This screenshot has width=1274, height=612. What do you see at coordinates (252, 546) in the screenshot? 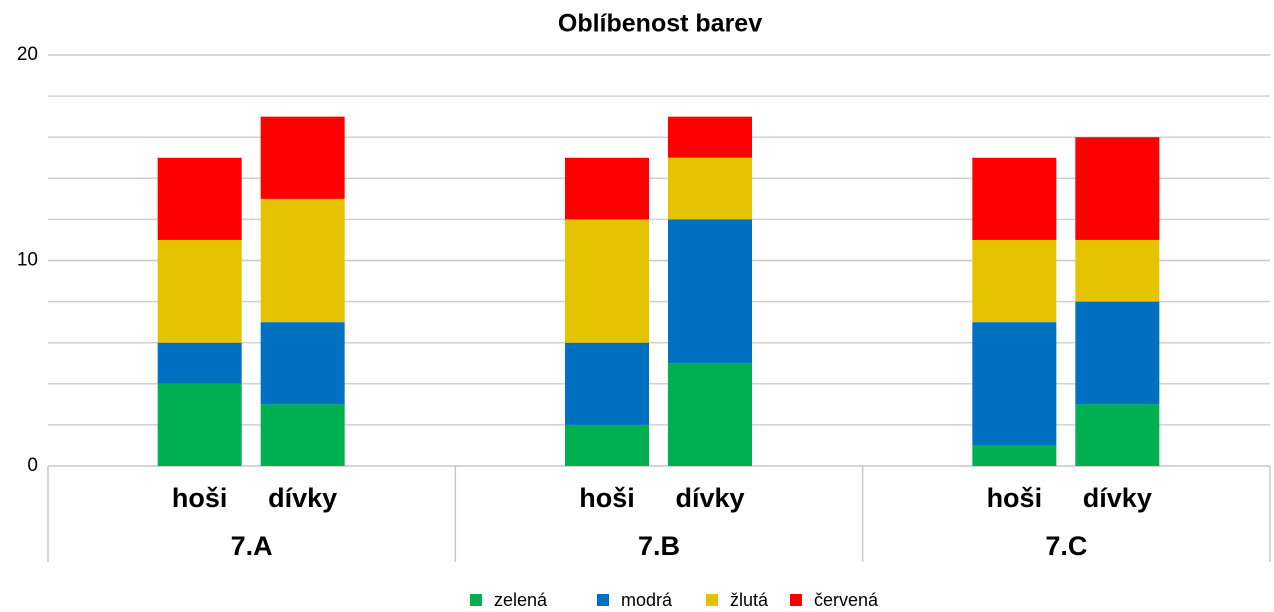
I see `group-label: 7.A` at bounding box center [252, 546].